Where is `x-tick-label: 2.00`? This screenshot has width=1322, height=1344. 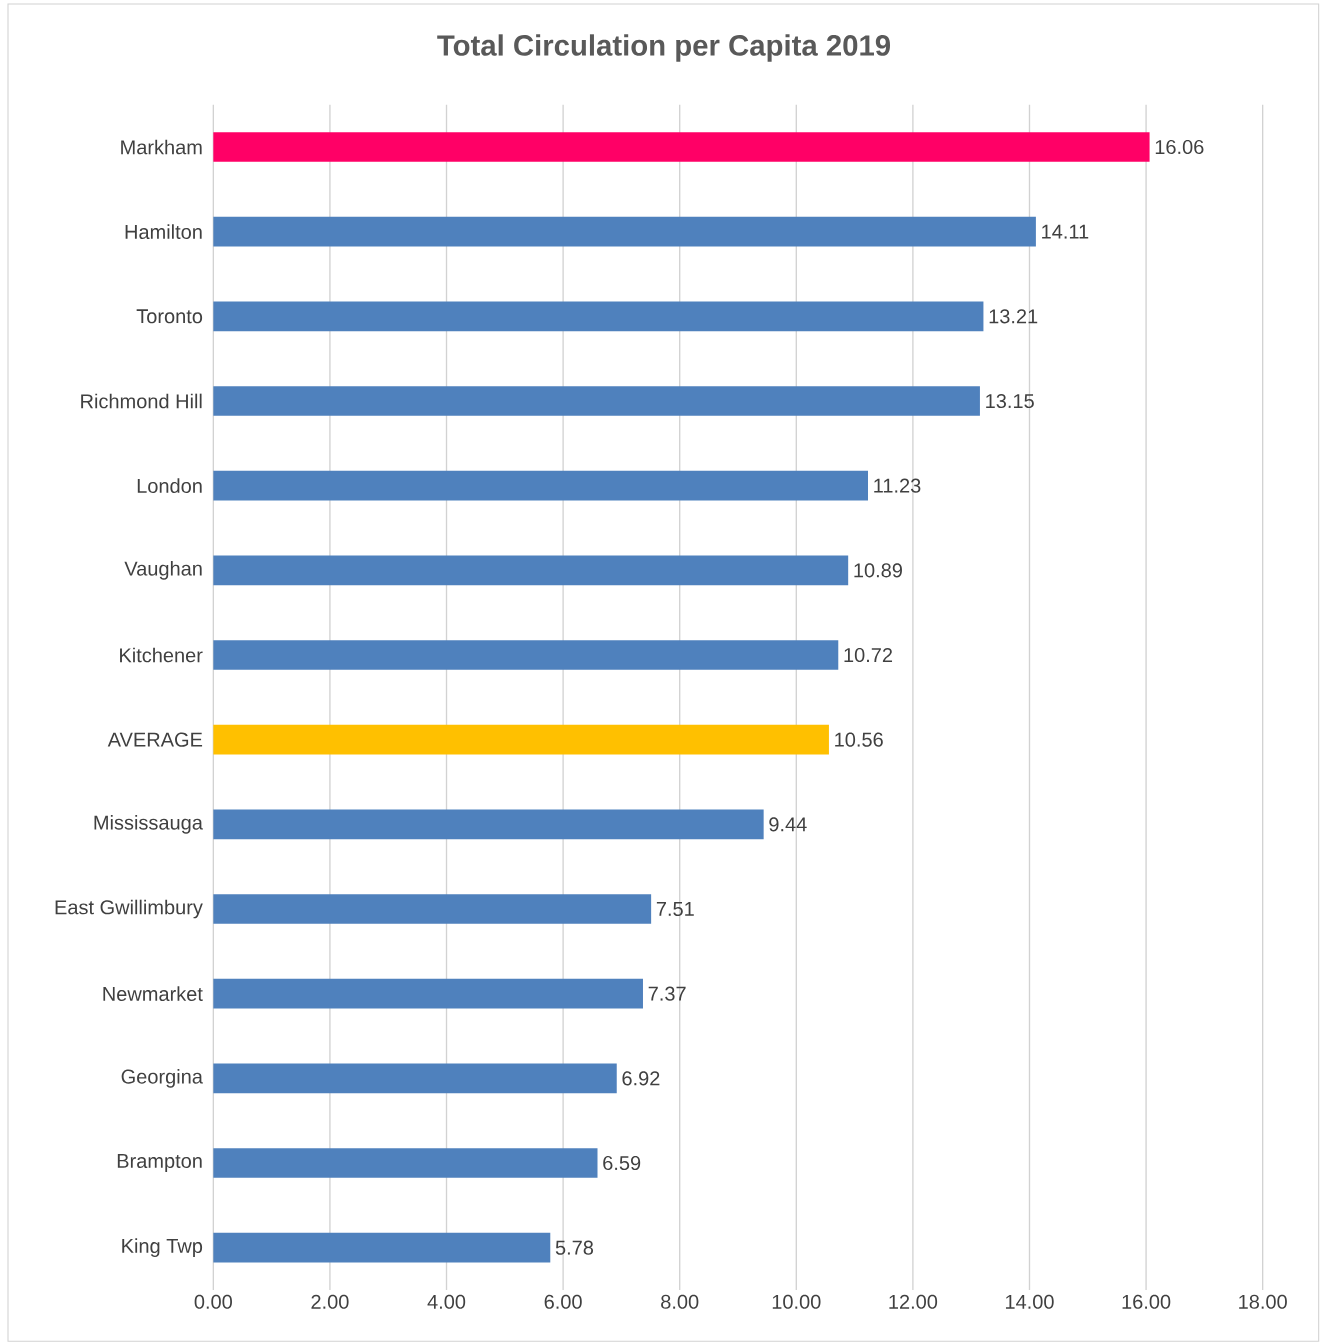
x-tick-label: 2.00 is located at coordinates (330, 1301).